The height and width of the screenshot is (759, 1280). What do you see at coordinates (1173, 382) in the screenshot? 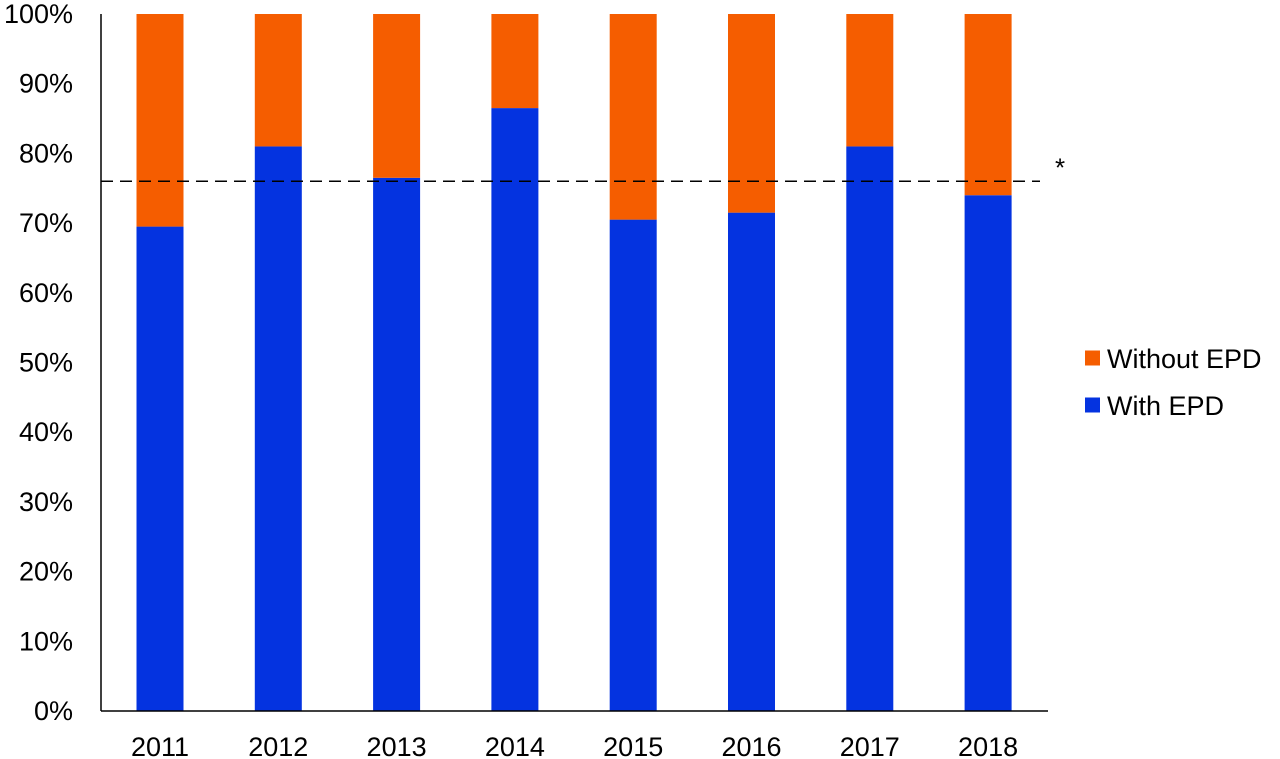
I see `legend: Without EPD With EPD` at bounding box center [1173, 382].